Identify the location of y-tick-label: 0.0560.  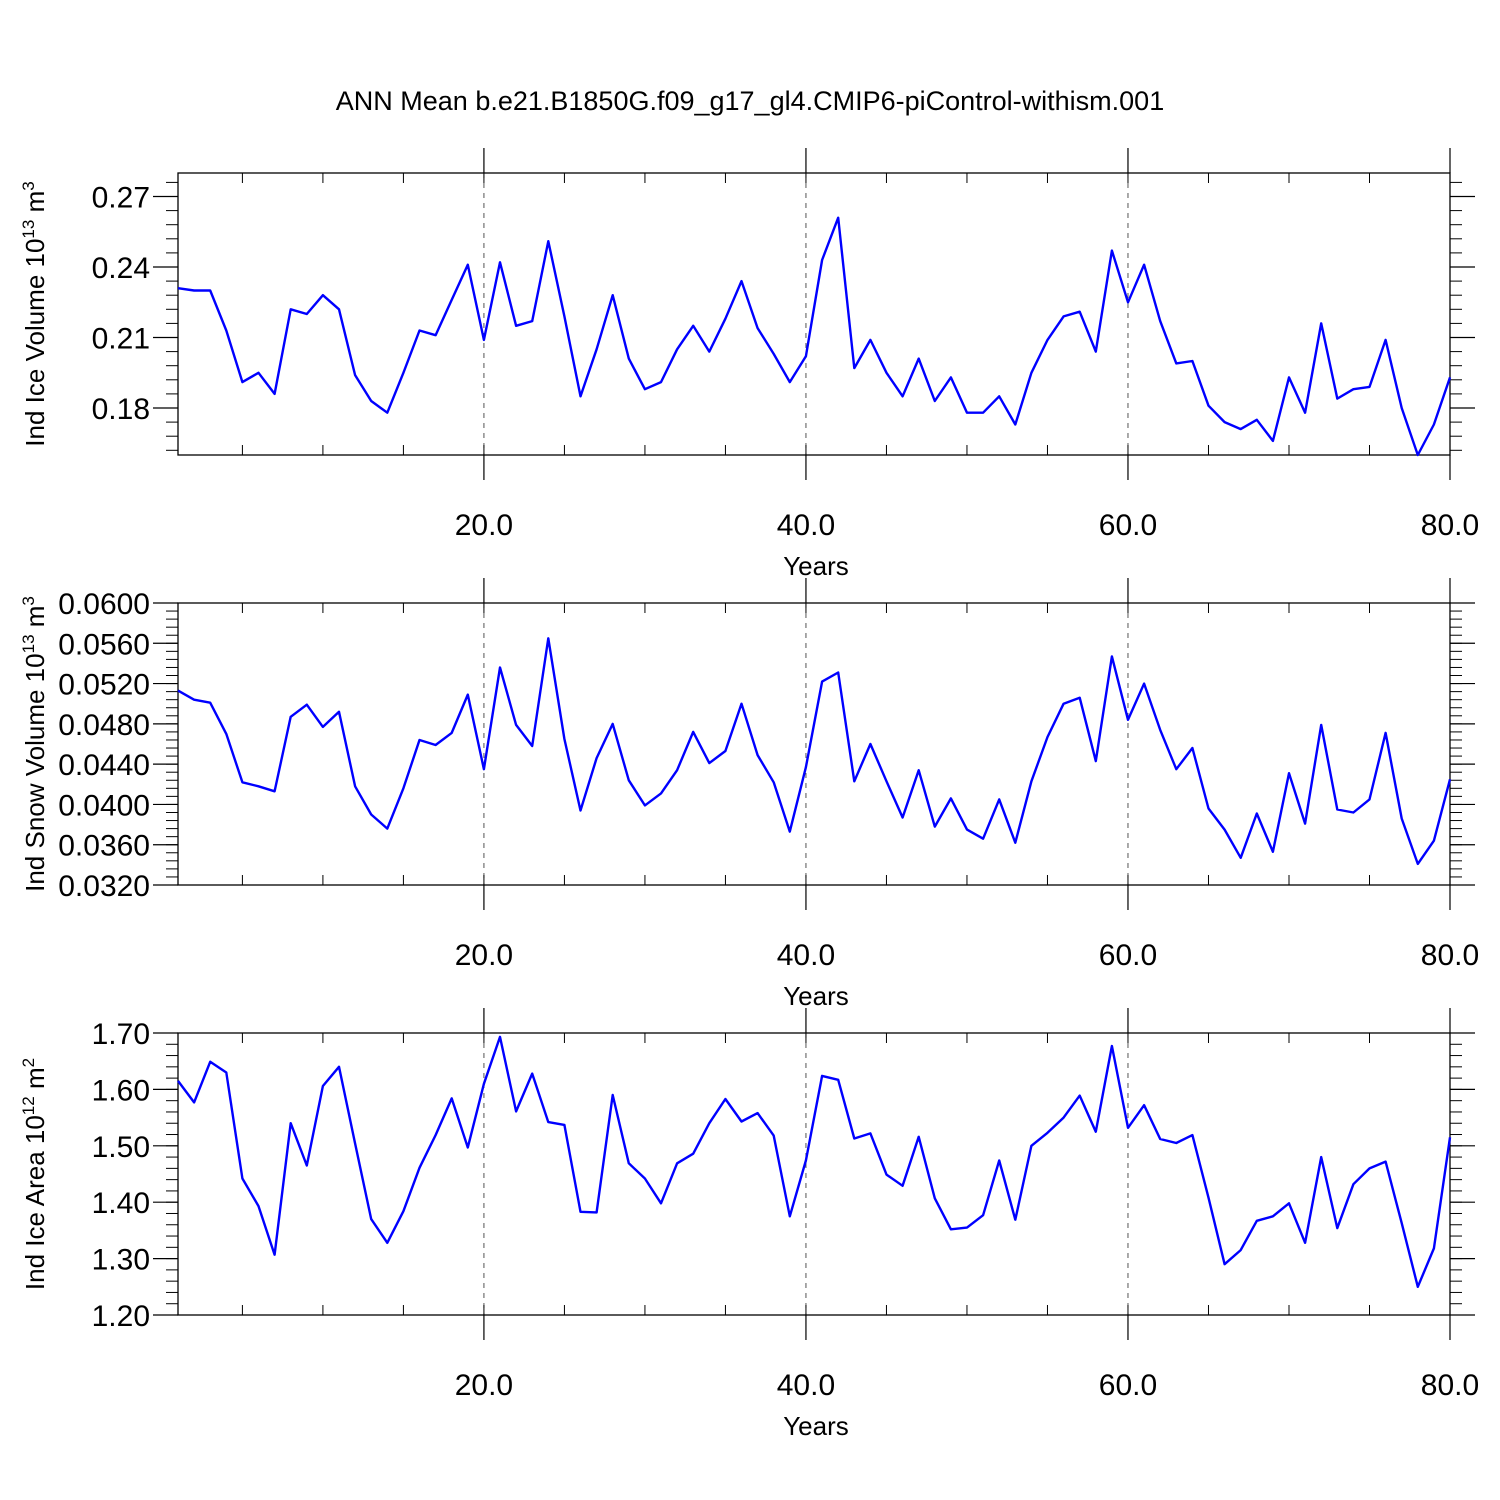
(104, 644).